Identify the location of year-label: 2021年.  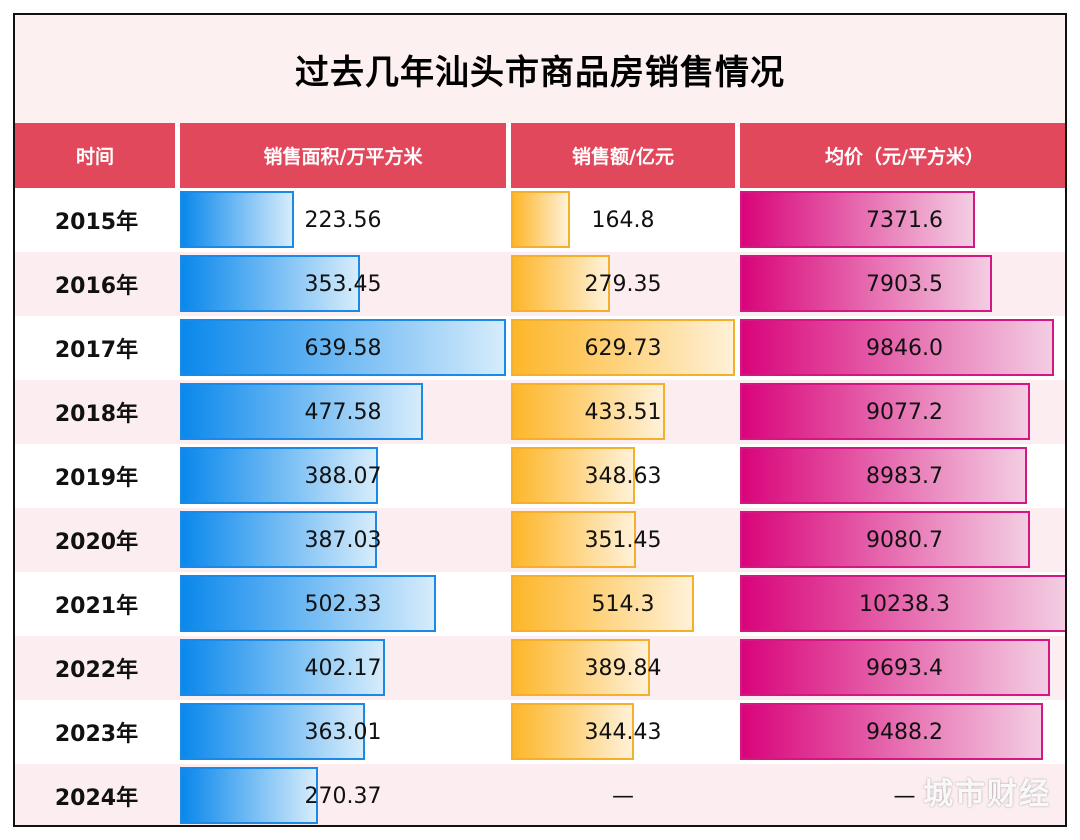
(96, 606).